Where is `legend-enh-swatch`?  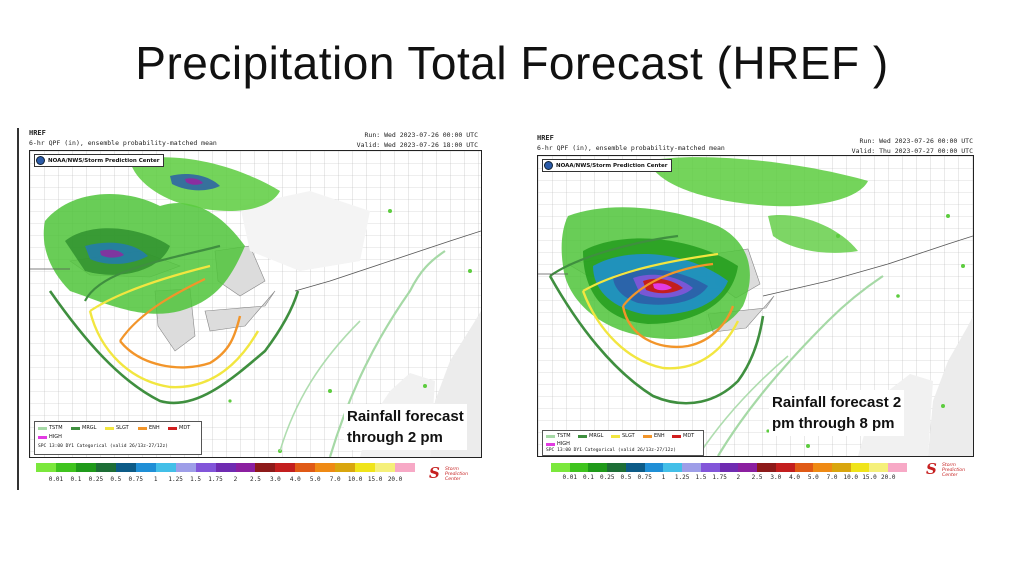
legend-enh-swatch is located at coordinates (142, 428).